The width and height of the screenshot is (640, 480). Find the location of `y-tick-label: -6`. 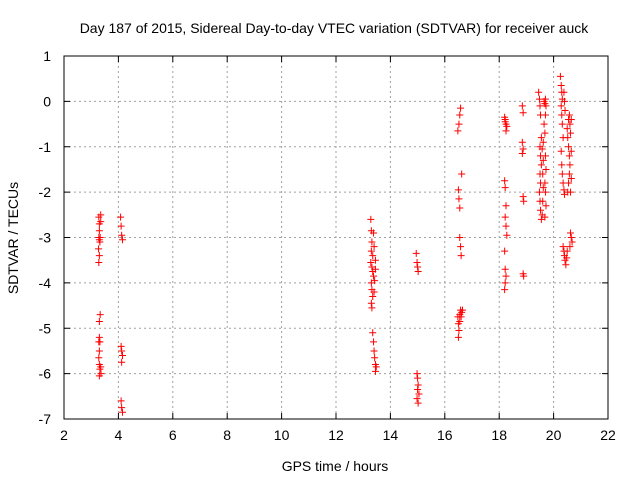

y-tick-label: -6 is located at coordinates (45, 374).